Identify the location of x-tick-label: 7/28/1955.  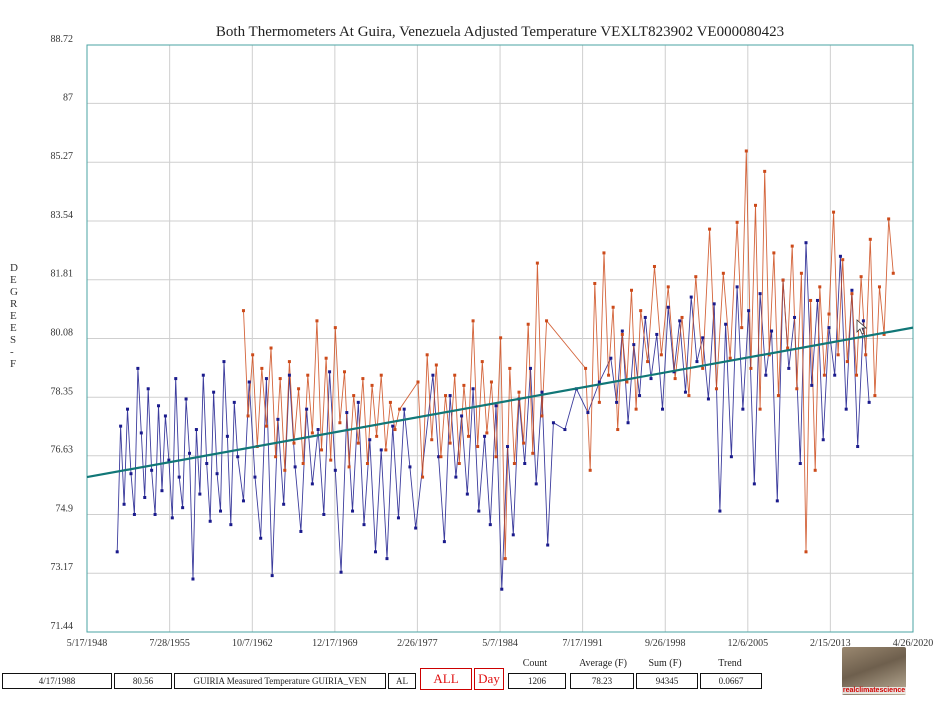
(169, 643).